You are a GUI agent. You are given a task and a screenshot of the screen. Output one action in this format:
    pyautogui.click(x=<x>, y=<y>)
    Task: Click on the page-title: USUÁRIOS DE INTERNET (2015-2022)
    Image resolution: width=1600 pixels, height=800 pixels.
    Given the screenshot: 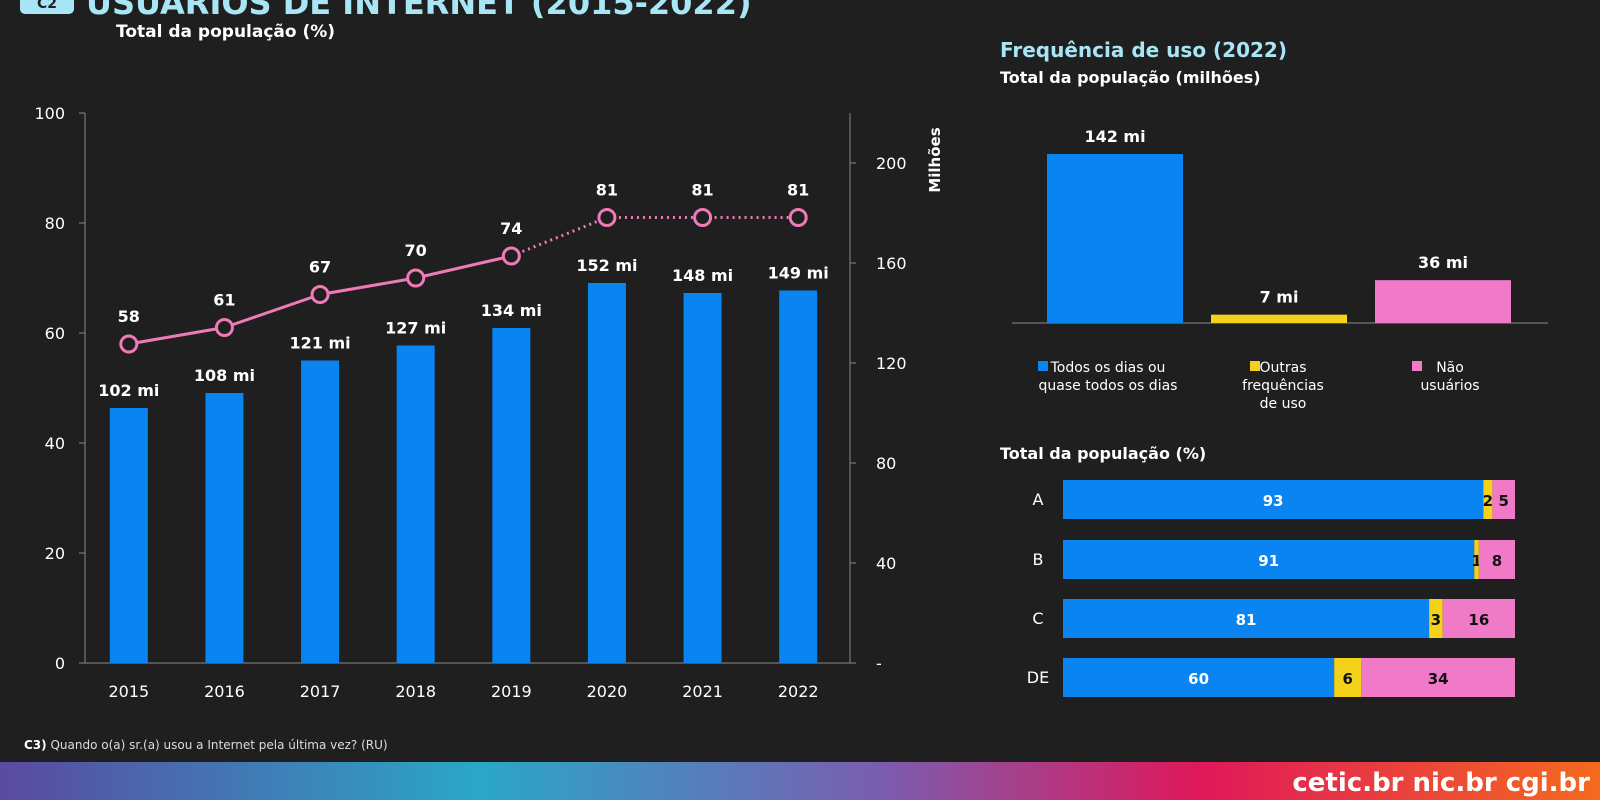 What is the action you would take?
    pyautogui.click(x=419, y=11)
    